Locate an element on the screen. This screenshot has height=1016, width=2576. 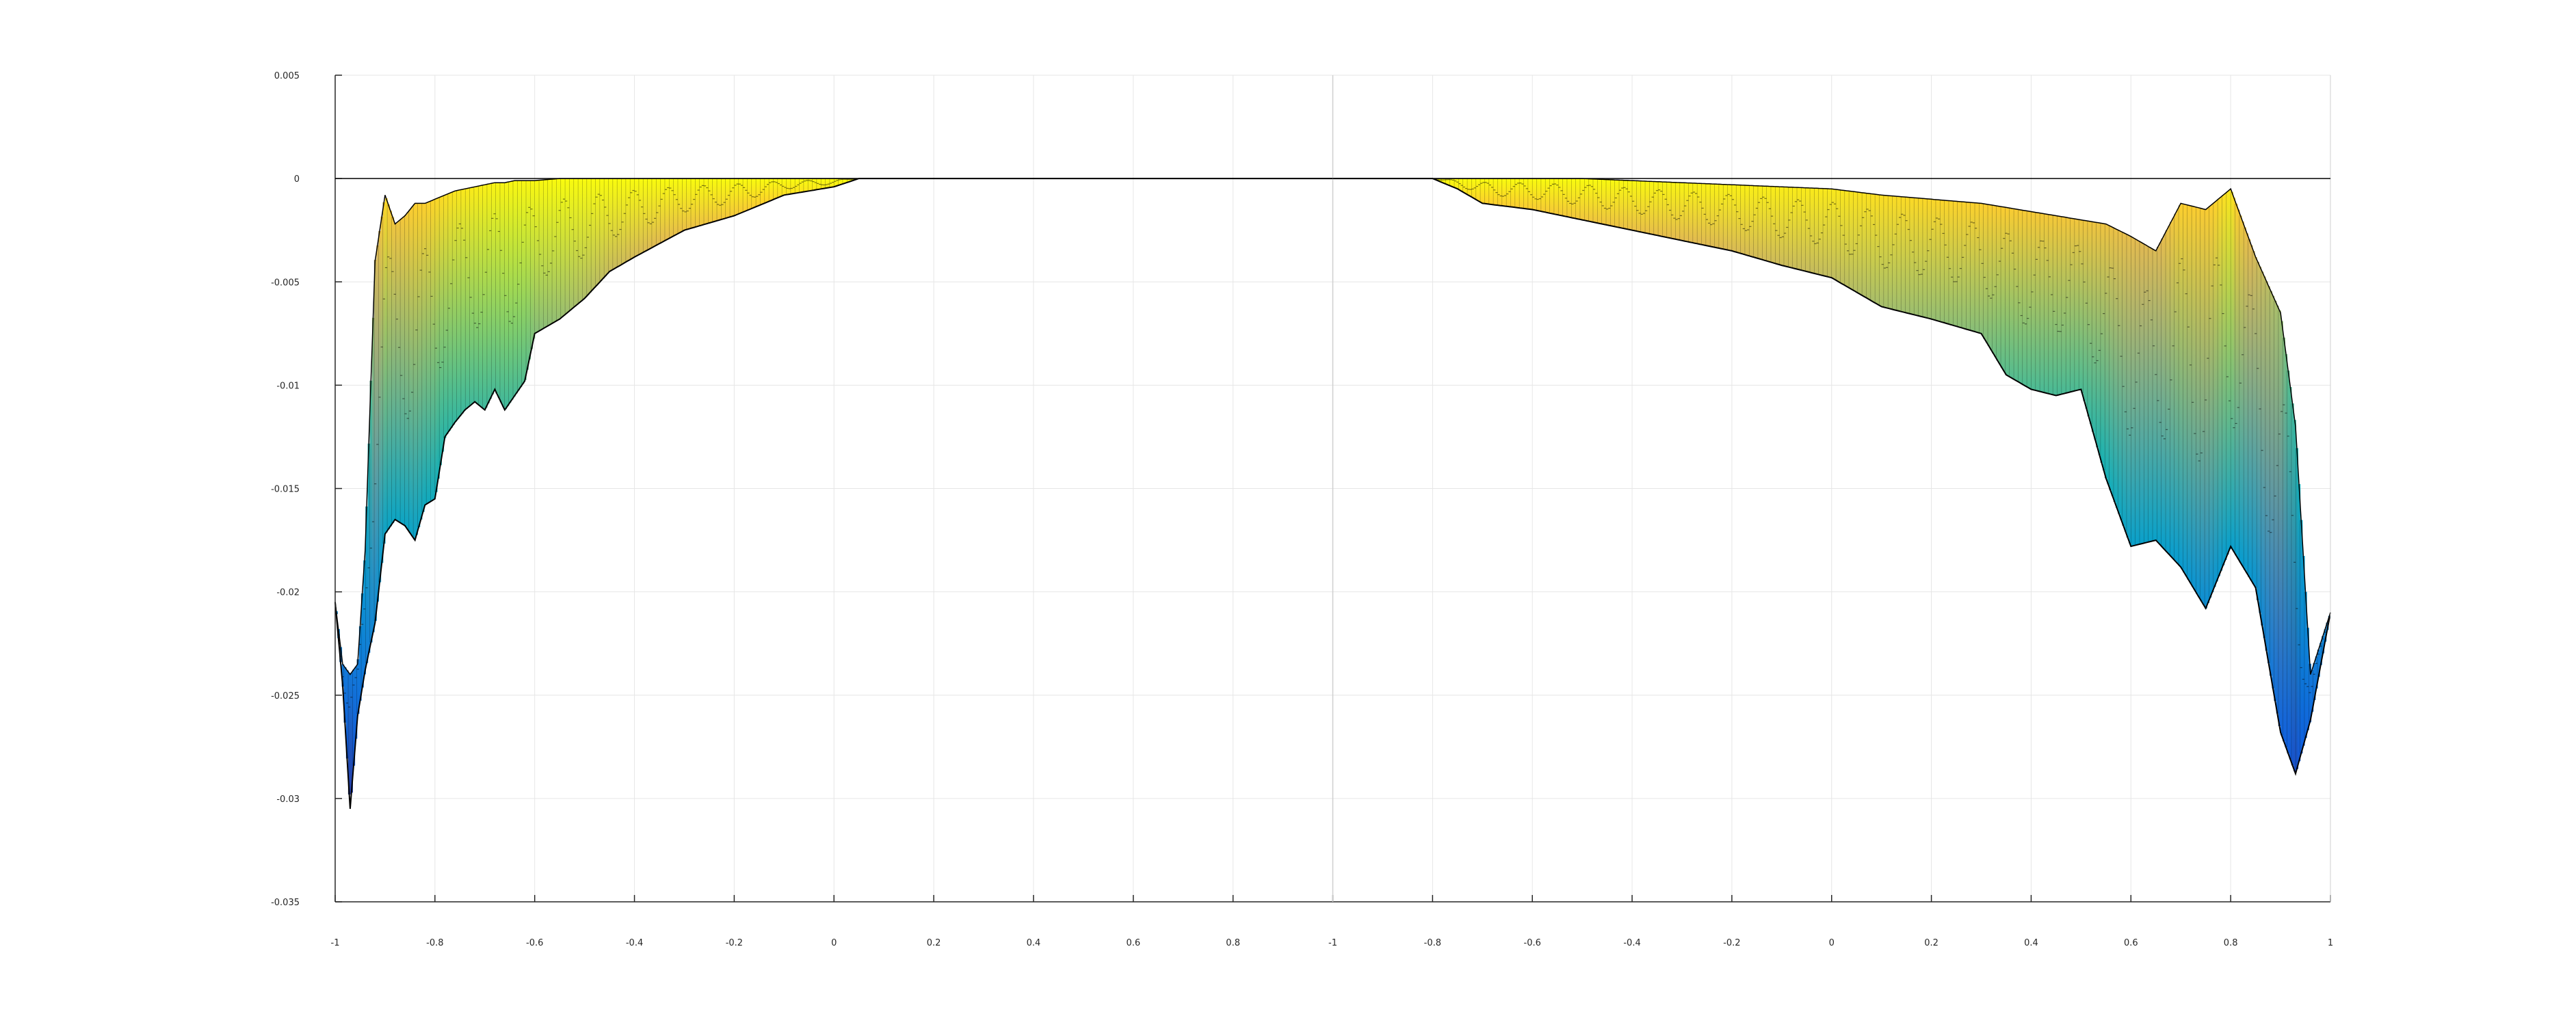
x-tick-label: -0.4 is located at coordinates (634, 943).